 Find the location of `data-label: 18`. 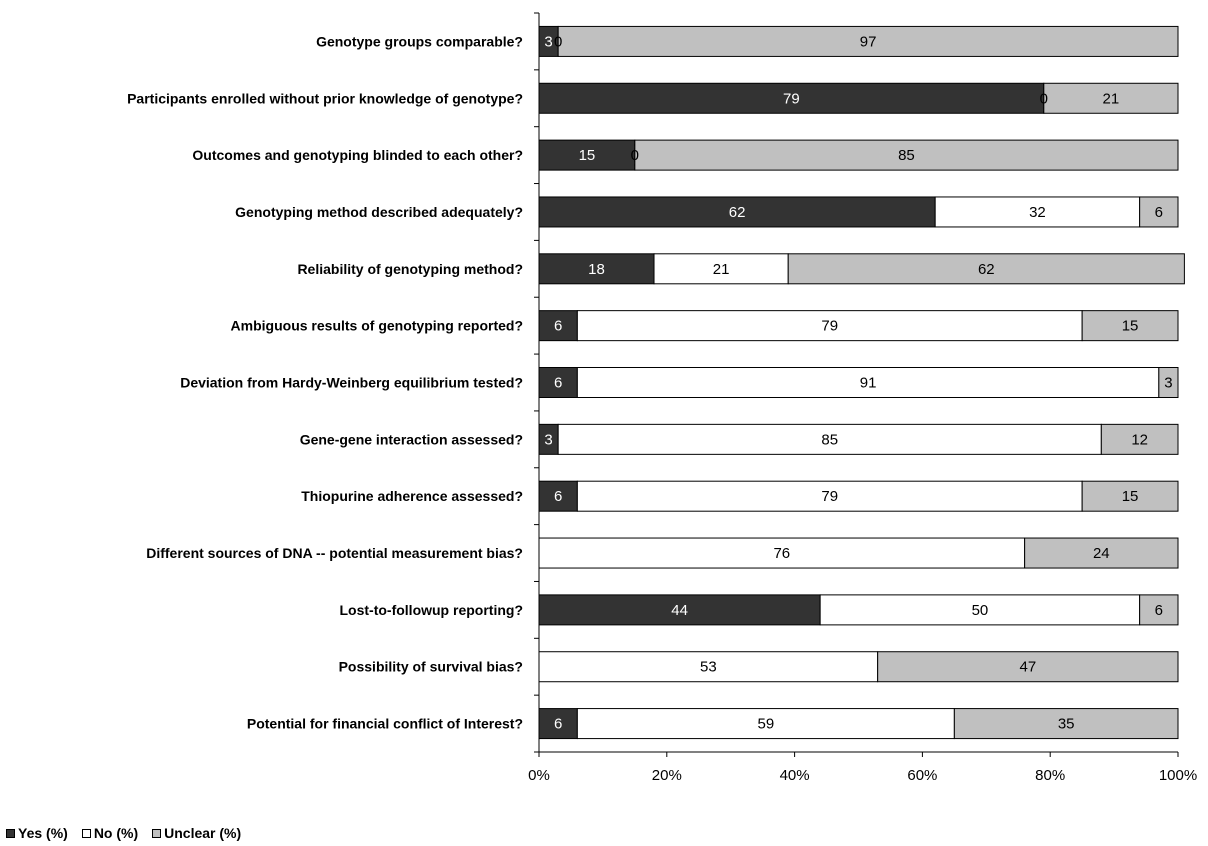

data-label: 18 is located at coordinates (596, 269).